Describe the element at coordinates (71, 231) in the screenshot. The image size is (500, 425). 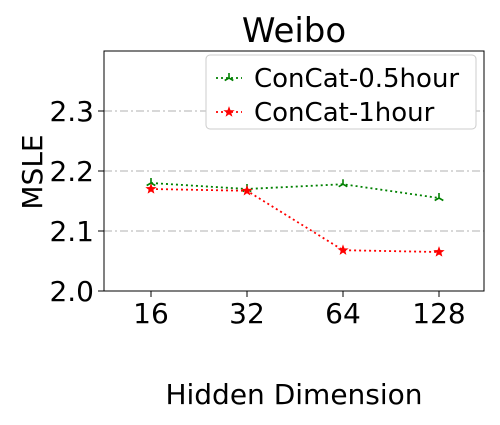
I see `y-tick-label: 2.1` at that location.